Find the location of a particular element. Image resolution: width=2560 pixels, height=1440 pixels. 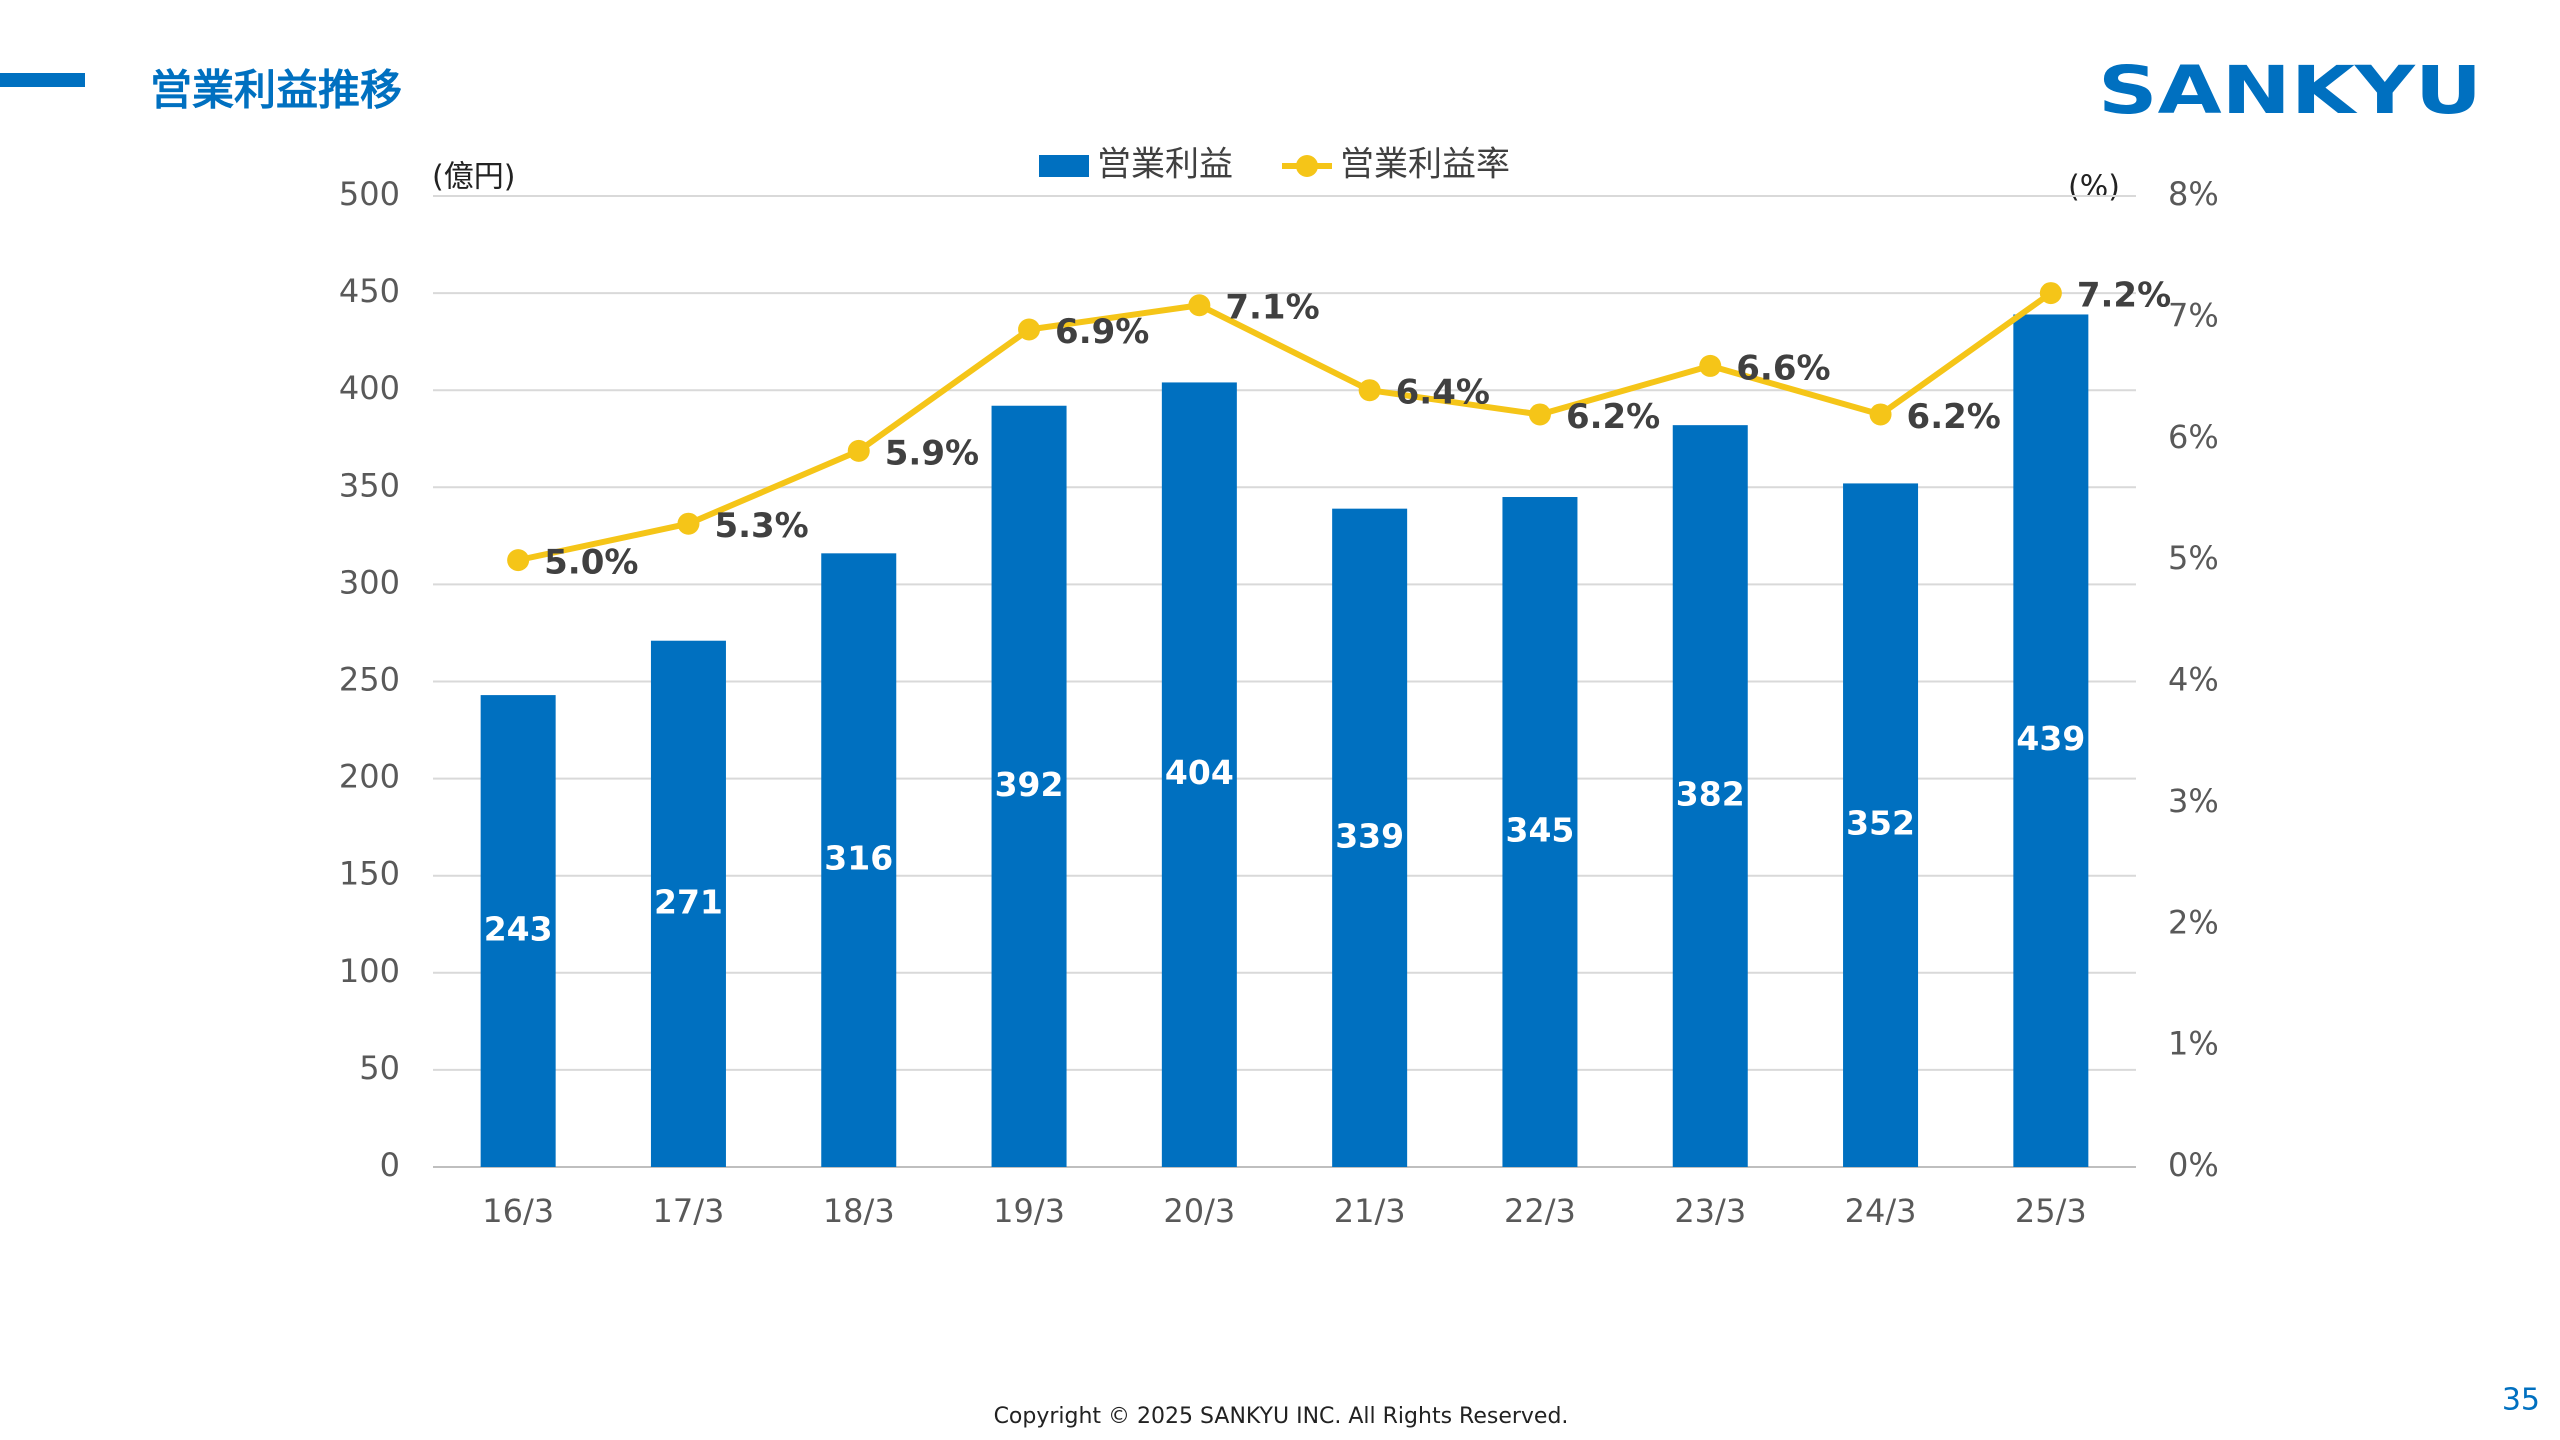

accent-bar is located at coordinates (42, 80).